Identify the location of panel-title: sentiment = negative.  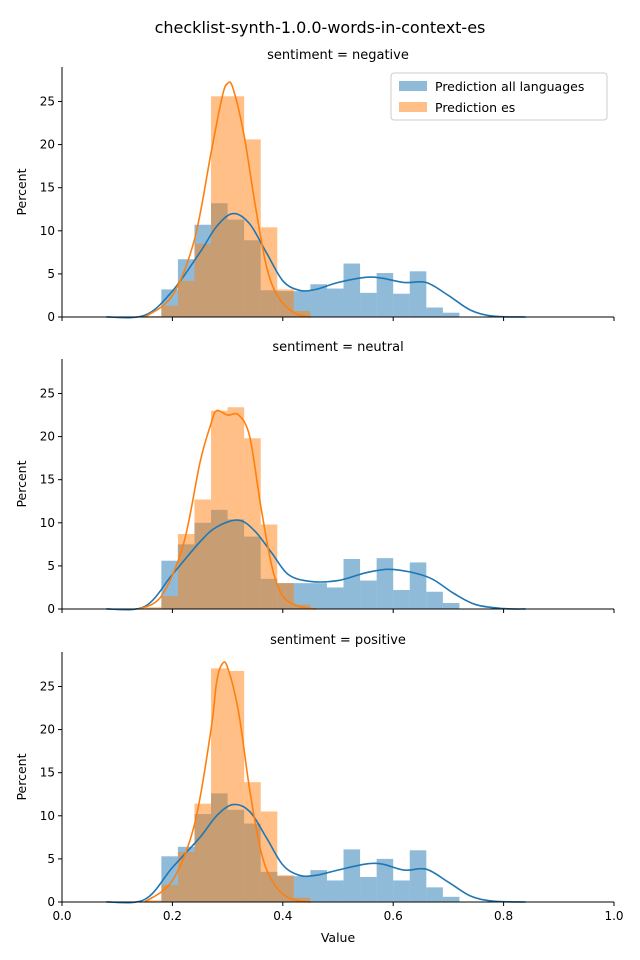
(338, 55).